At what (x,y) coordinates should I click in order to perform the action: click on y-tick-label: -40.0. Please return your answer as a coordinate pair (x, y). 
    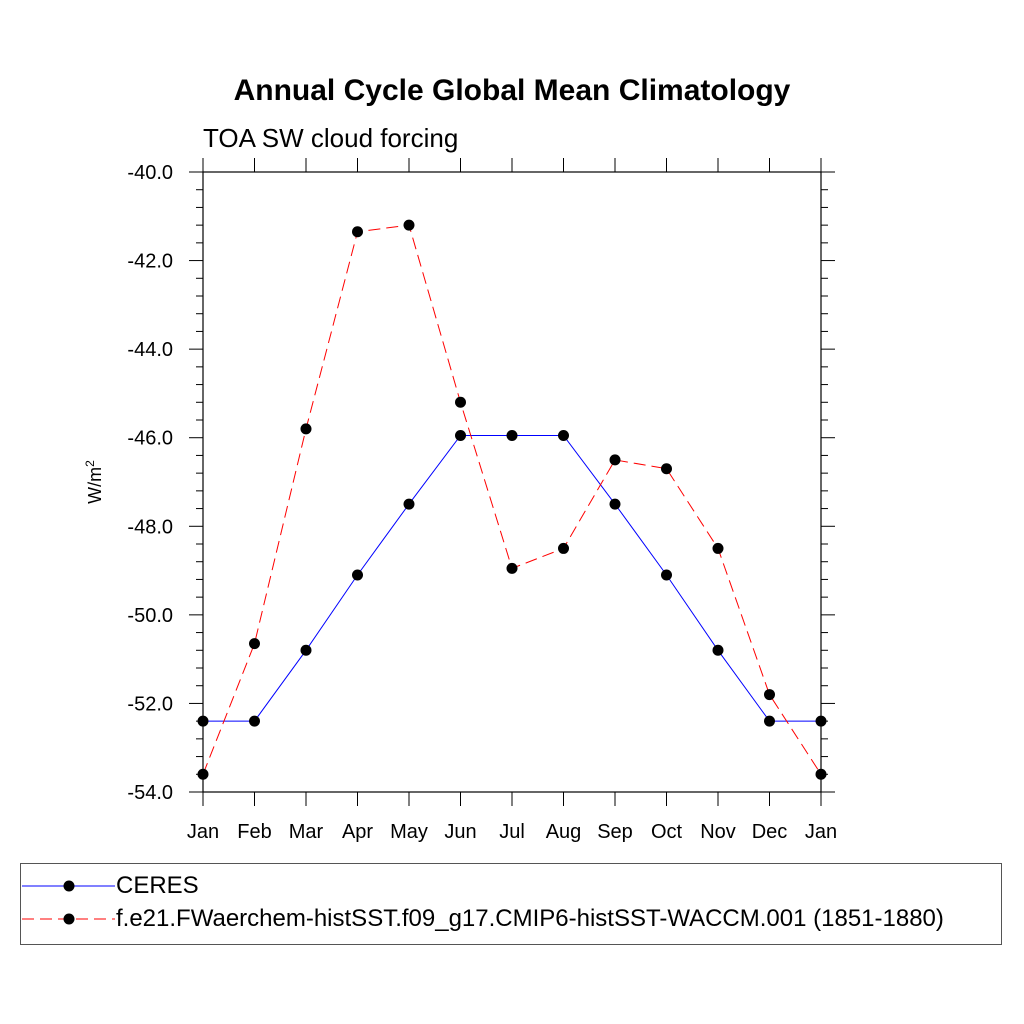
    Looking at the image, I should click on (150, 173).